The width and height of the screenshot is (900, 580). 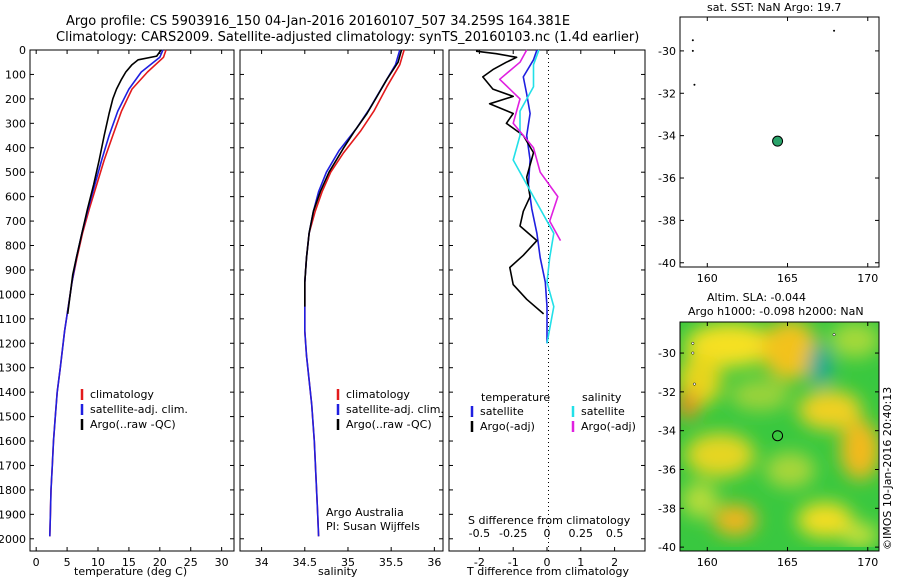 I want to click on sla-map-x-tick-label: 165, so click(x=787, y=562).